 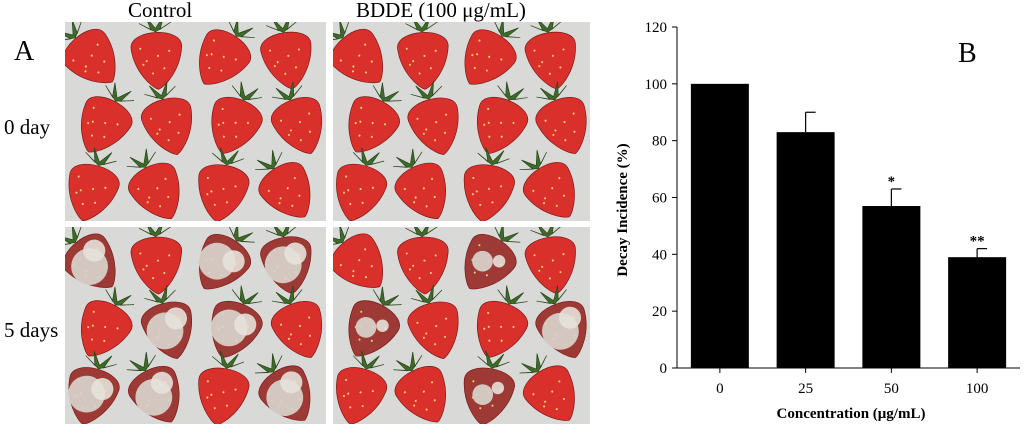 What do you see at coordinates (659, 312) in the screenshot?
I see `y-tick-label: 20` at bounding box center [659, 312].